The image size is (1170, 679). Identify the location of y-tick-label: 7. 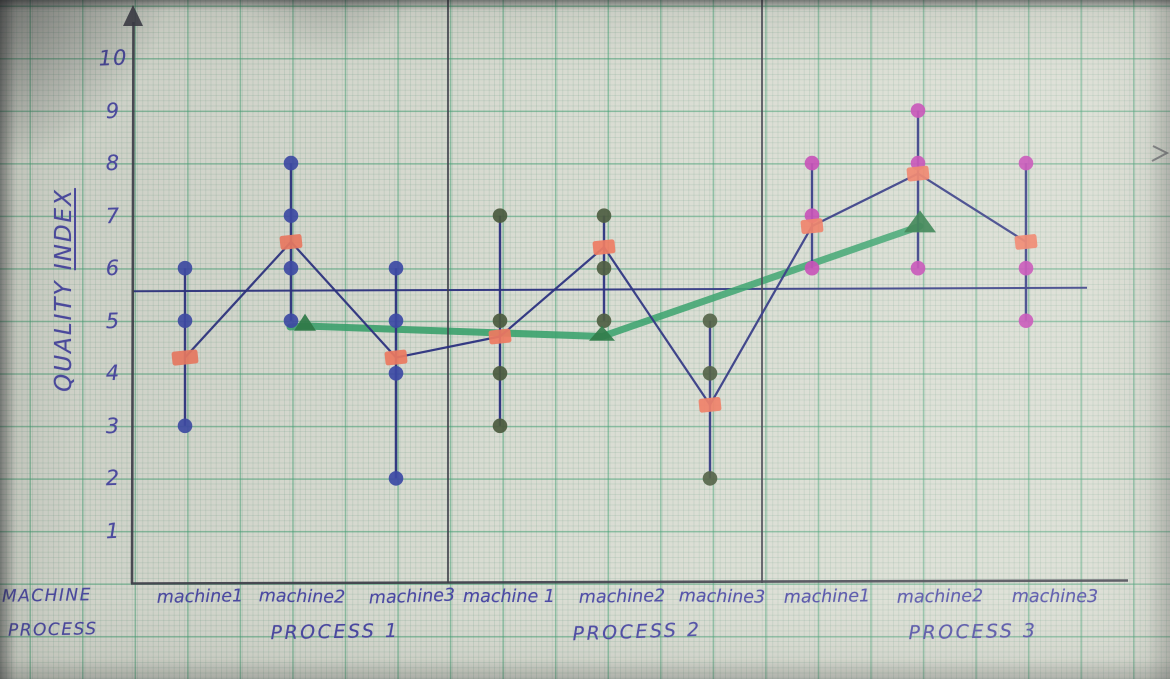
(113, 215).